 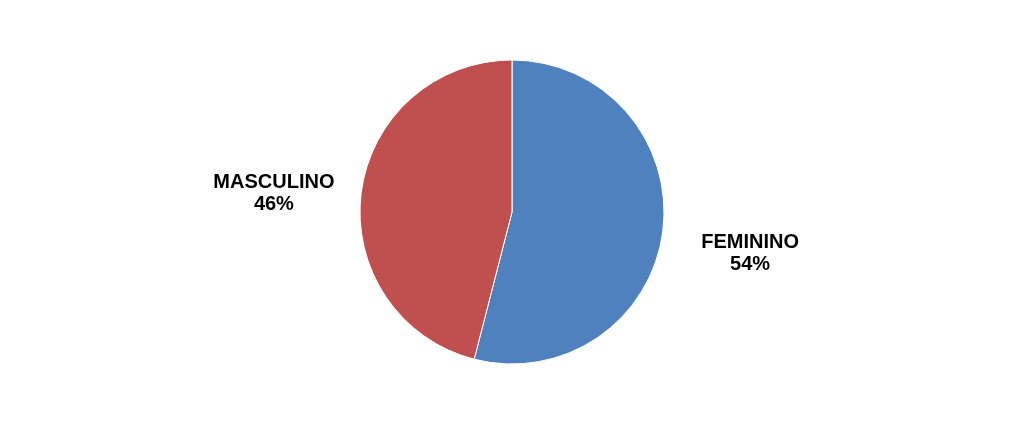 I want to click on slice-label: FEMININO, so click(x=750, y=241).